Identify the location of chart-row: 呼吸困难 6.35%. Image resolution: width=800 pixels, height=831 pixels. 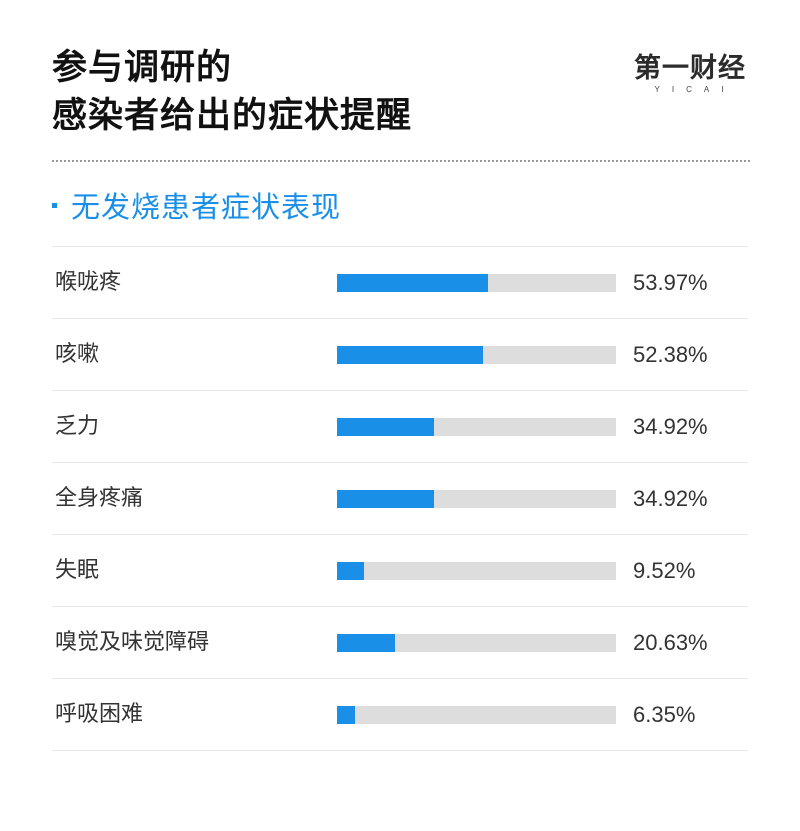
(400, 714).